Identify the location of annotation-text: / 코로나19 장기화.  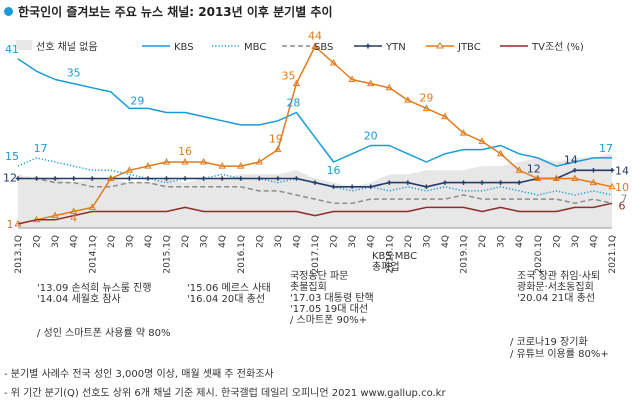
(549, 342).